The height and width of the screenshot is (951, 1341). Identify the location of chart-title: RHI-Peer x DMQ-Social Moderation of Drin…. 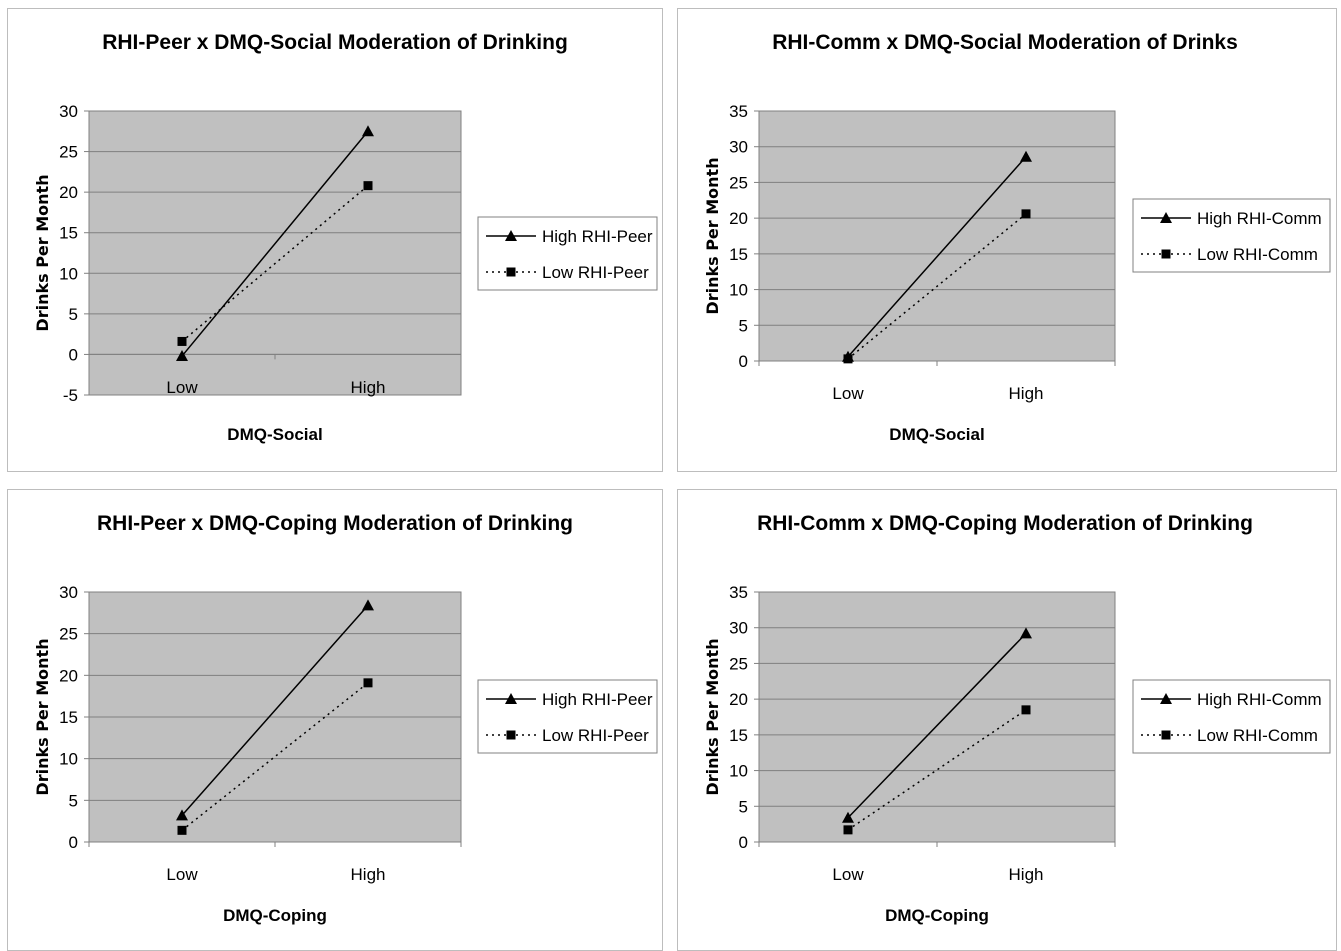
(335, 42).